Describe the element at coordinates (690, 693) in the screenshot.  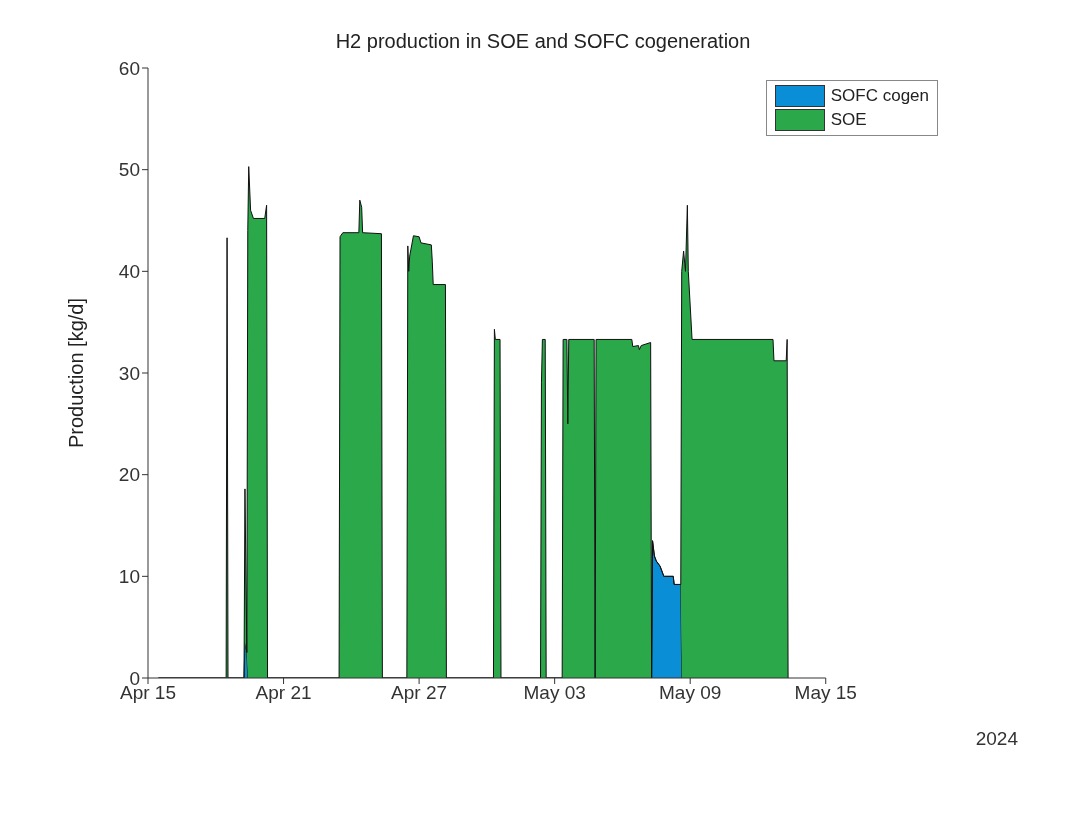
I see `x-tick-label: May 09` at that location.